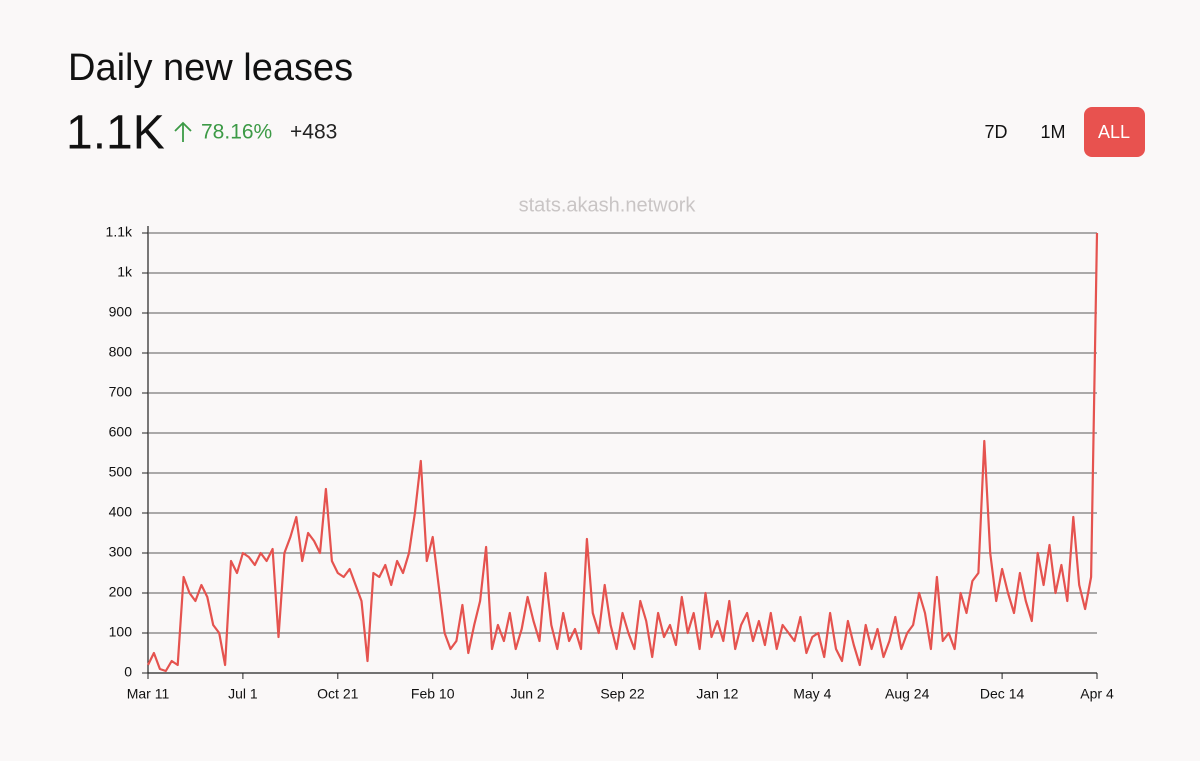  Describe the element at coordinates (313, 132) in the screenshot. I see `delta: +483` at that location.